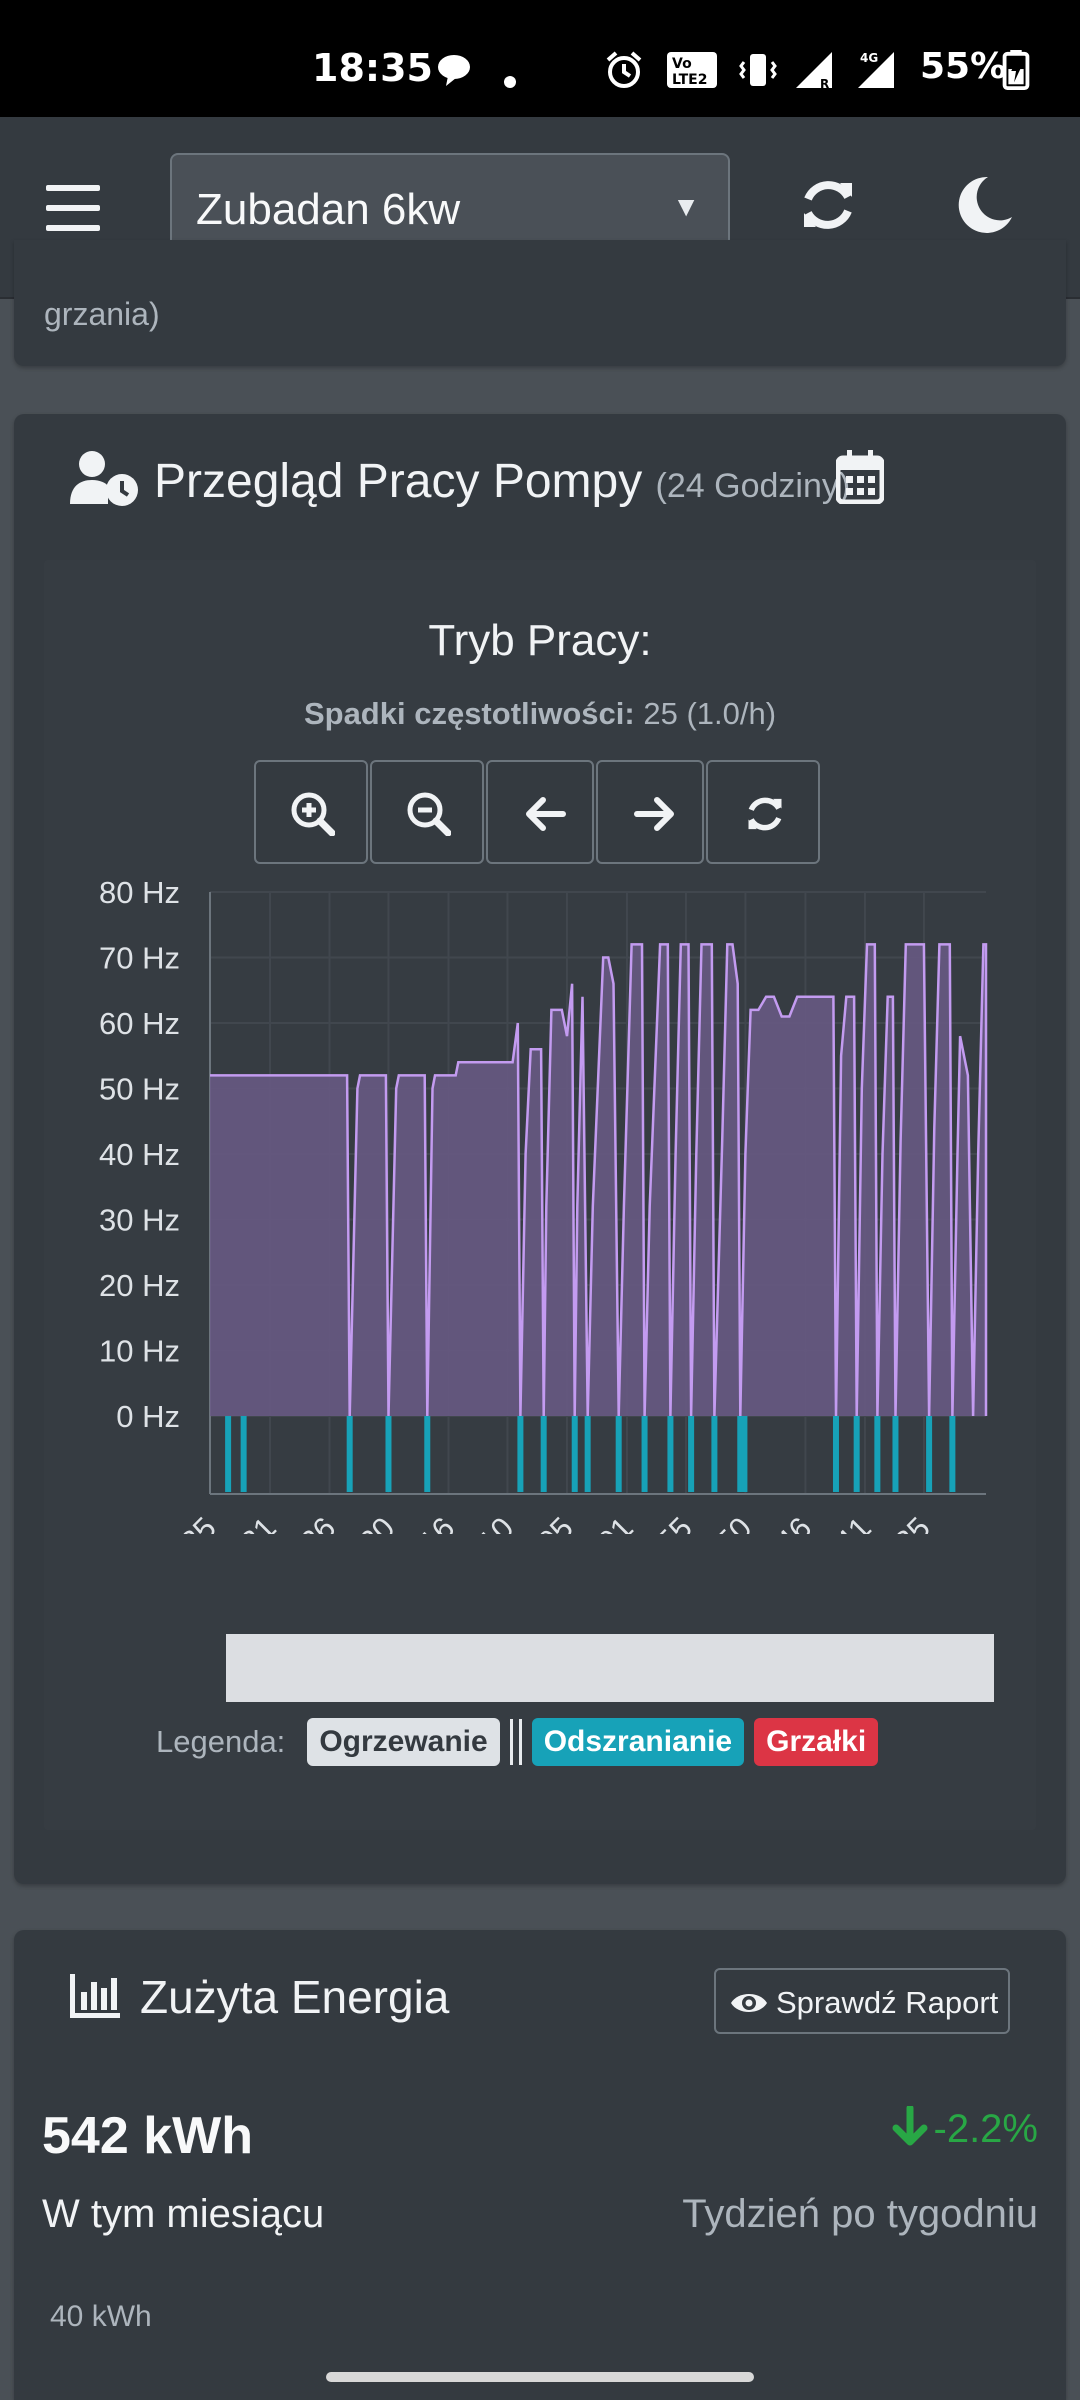  I want to click on energy-change: -2.2%, so click(965, 2128).